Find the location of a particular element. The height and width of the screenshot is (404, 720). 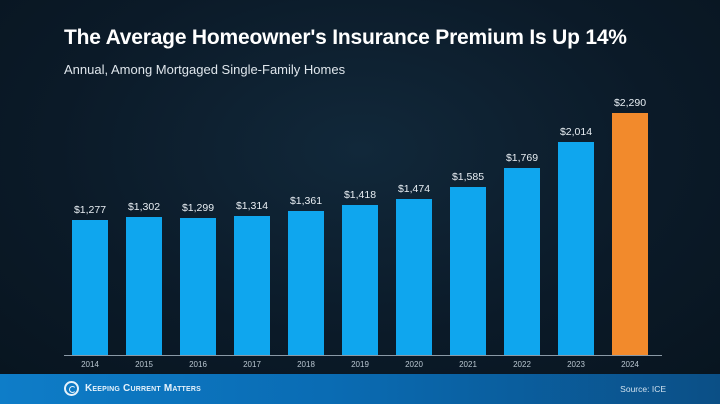

value-label: $1,418 is located at coordinates (360, 195).